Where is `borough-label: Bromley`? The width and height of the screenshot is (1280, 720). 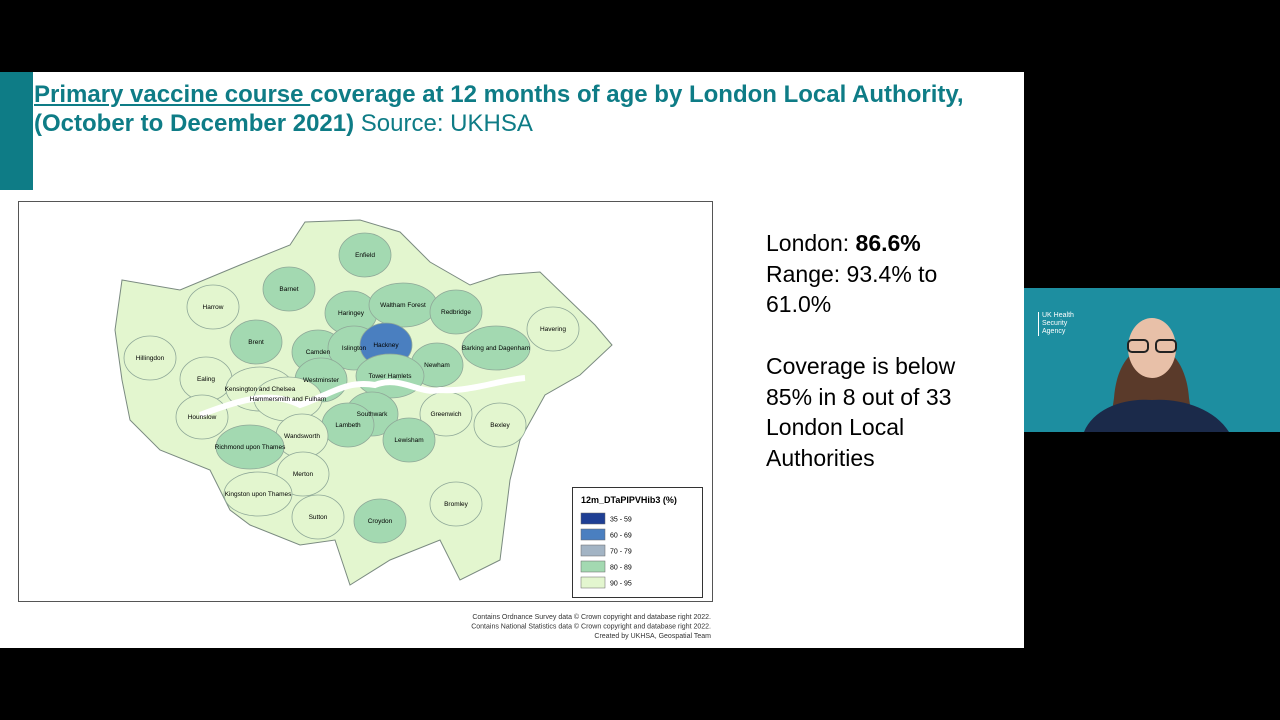
borough-label: Bromley is located at coordinates (456, 504).